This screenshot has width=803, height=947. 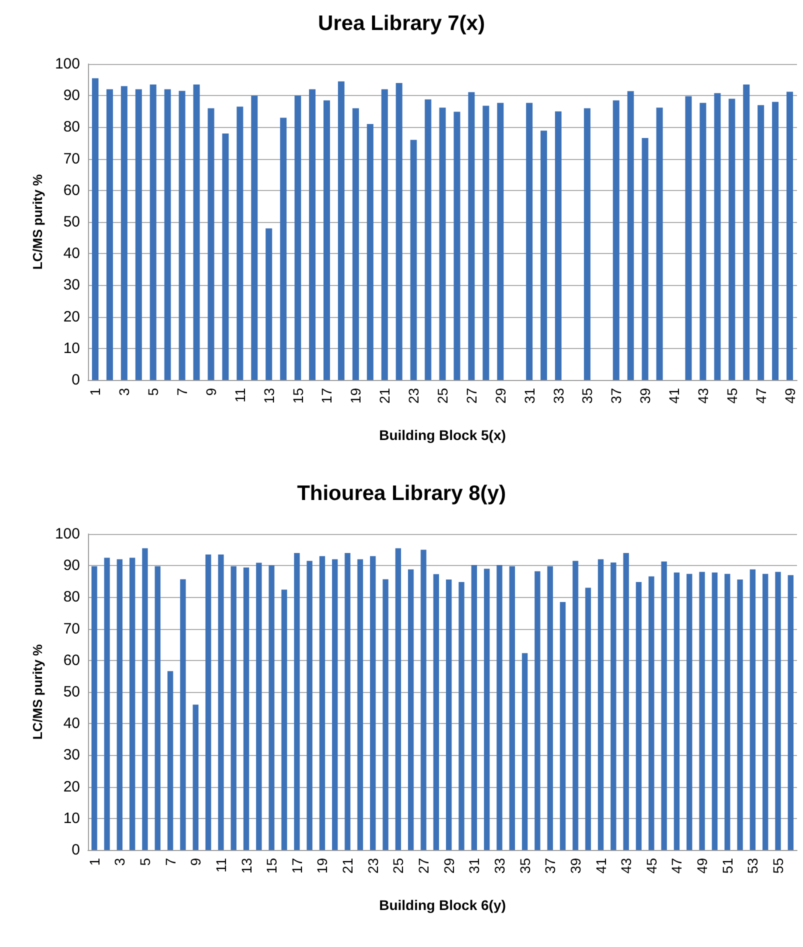 I want to click on y-tick-label: 0, so click(x=76, y=850).